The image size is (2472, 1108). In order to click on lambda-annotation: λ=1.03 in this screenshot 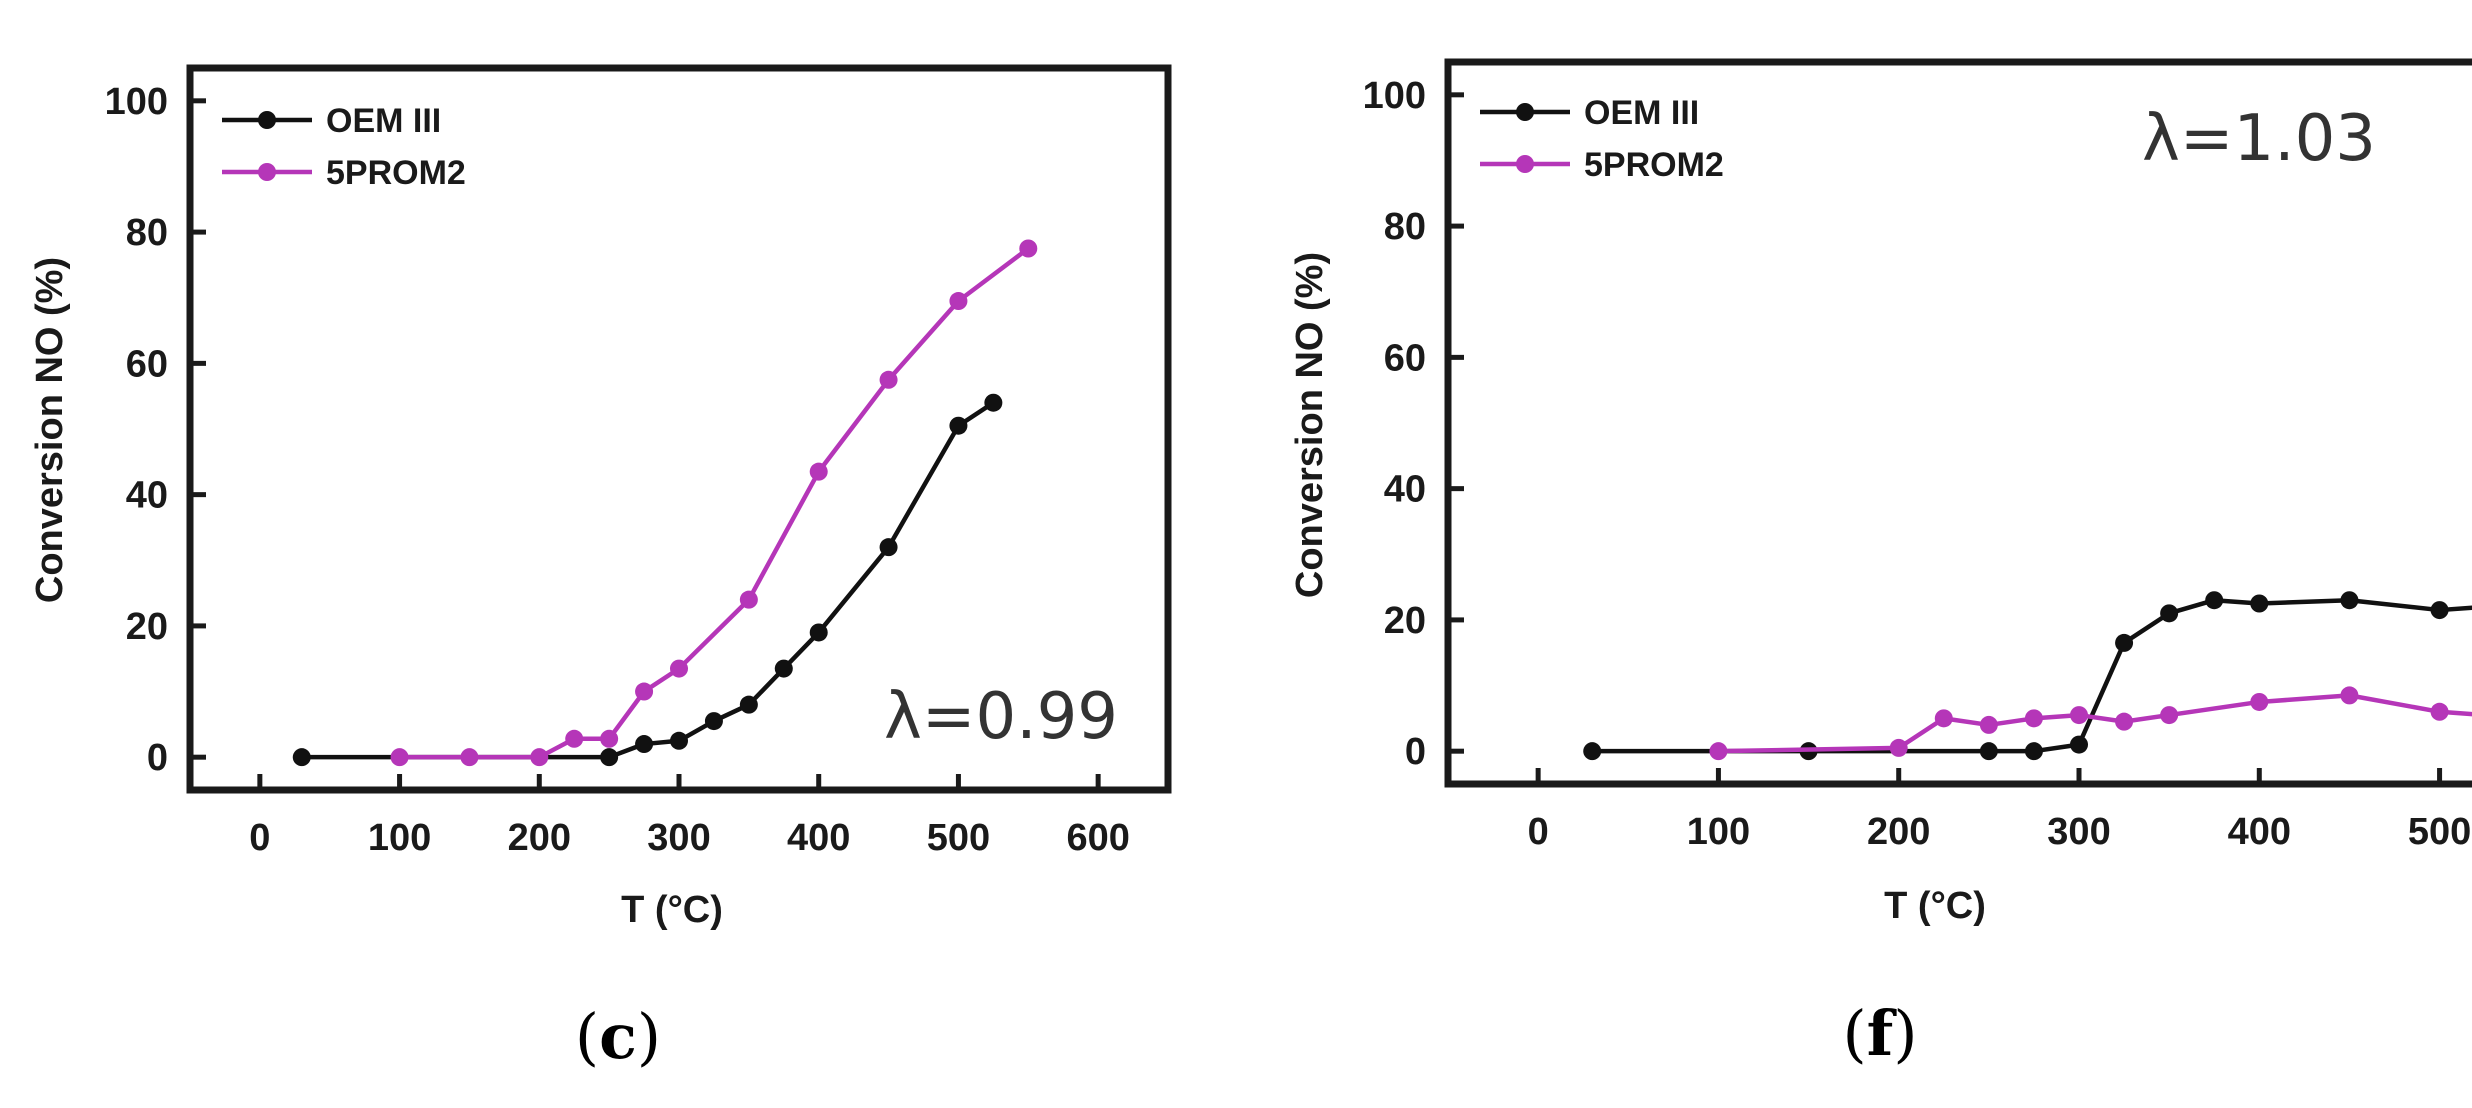, I will do `click(2259, 139)`.